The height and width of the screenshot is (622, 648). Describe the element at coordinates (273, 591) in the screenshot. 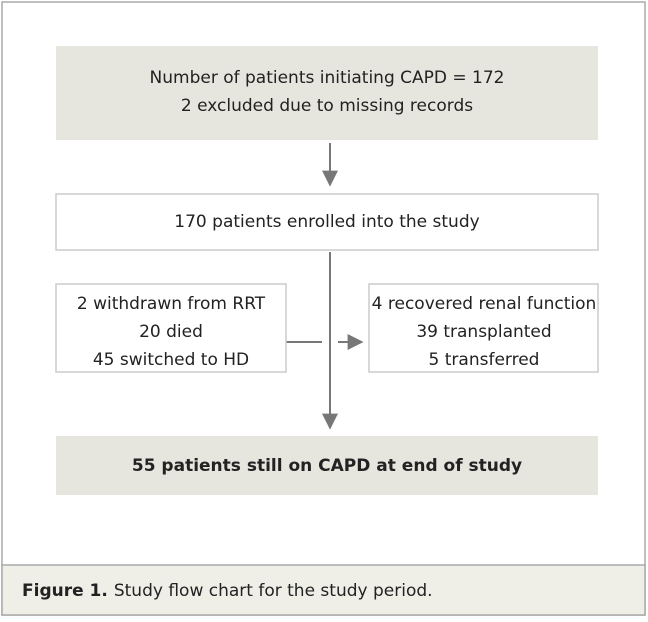

I see `caption-text: Study flow chart for the study period.` at that location.